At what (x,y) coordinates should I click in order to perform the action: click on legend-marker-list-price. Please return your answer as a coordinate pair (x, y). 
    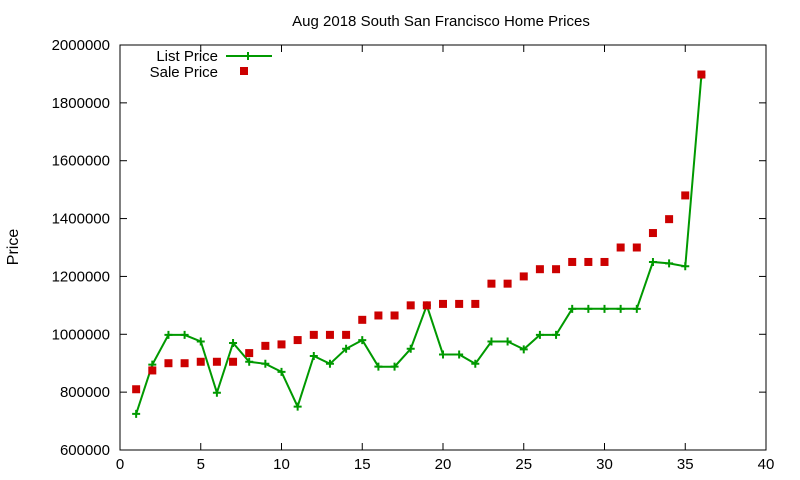
    Looking at the image, I should click on (248, 56).